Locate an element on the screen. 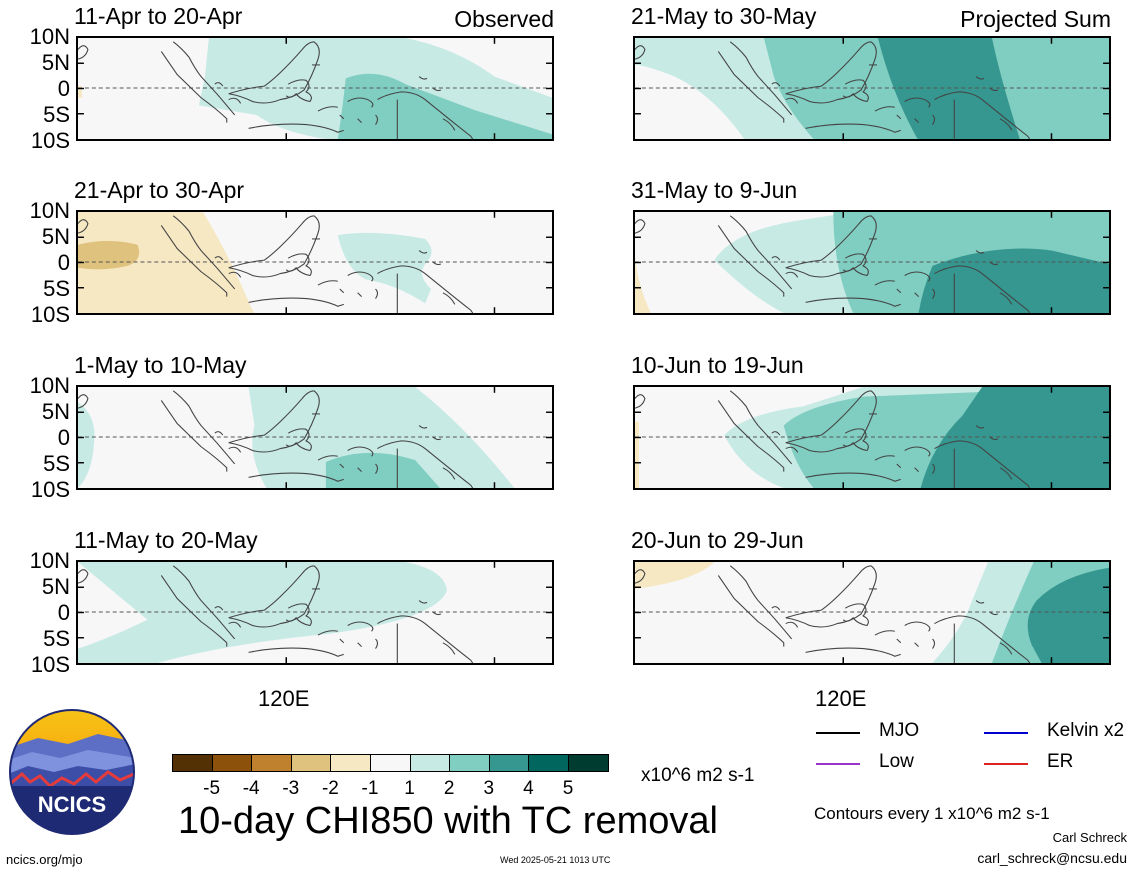  panel-title: 31-May to 9-Jun is located at coordinates (714, 190).